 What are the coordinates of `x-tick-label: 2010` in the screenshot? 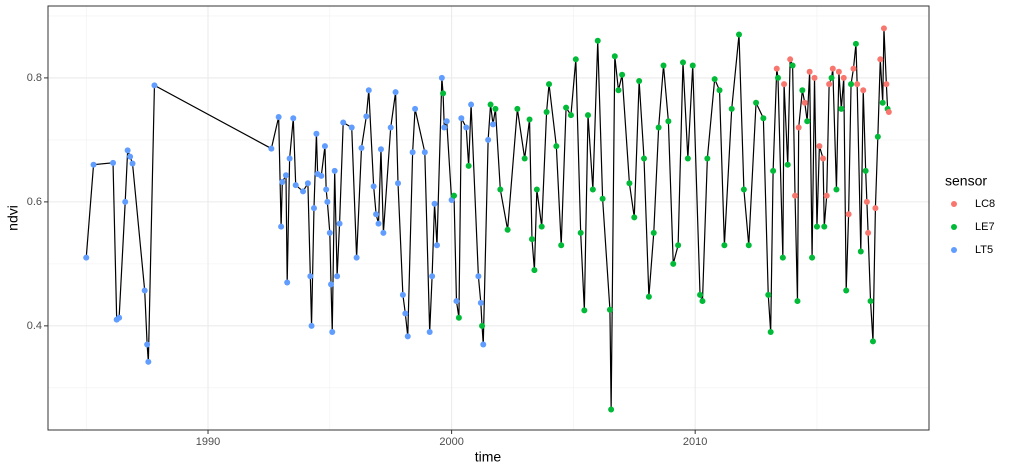 It's located at (695, 442).